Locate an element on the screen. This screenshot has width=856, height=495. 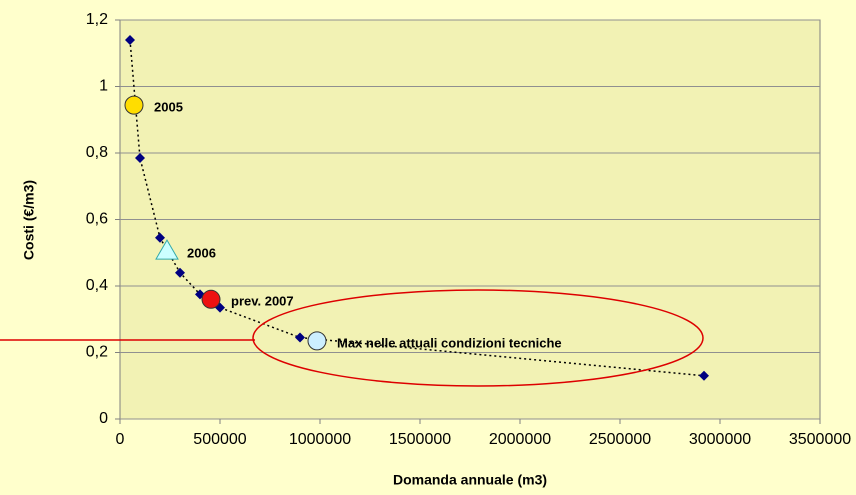
x-tick-label: 1500000 is located at coordinates (420, 439).